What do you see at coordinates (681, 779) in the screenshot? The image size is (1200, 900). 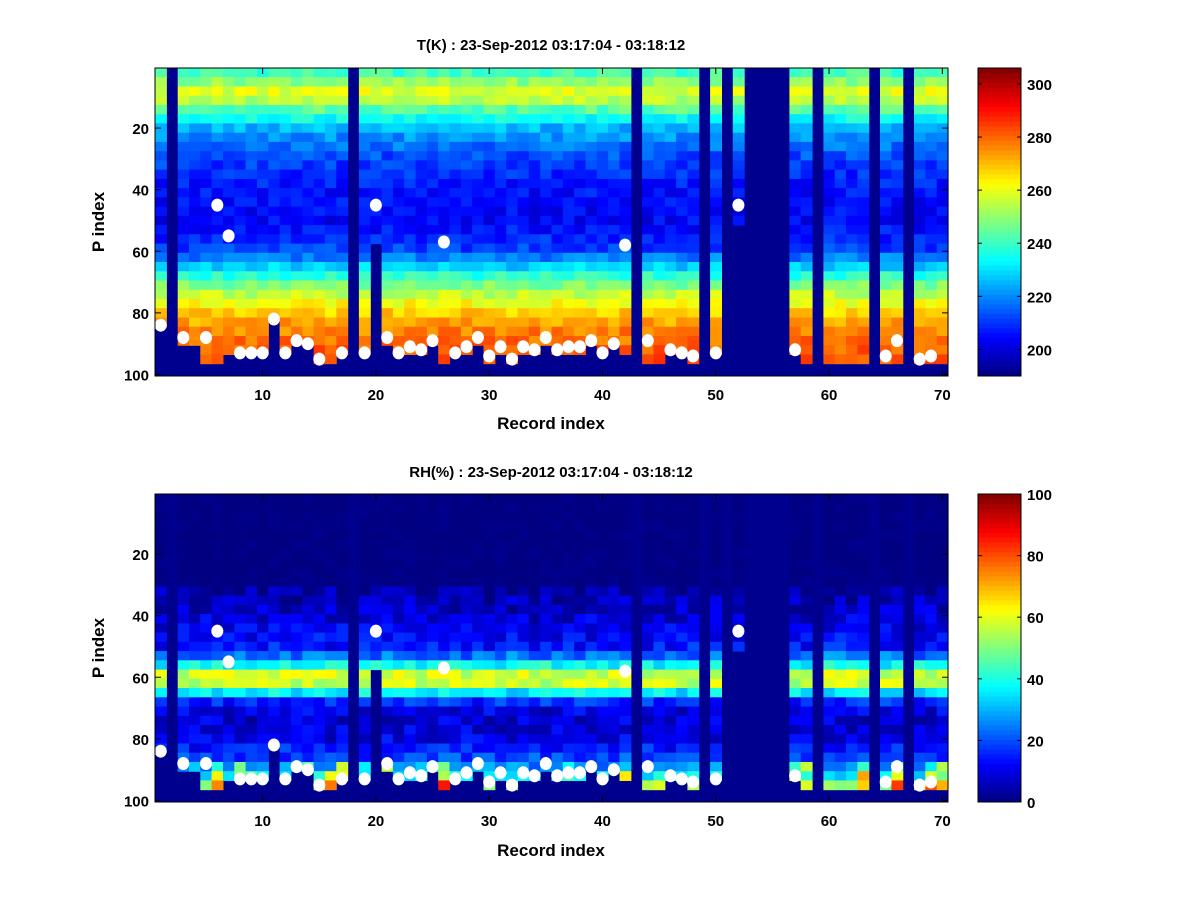 I see `marker-point` at bounding box center [681, 779].